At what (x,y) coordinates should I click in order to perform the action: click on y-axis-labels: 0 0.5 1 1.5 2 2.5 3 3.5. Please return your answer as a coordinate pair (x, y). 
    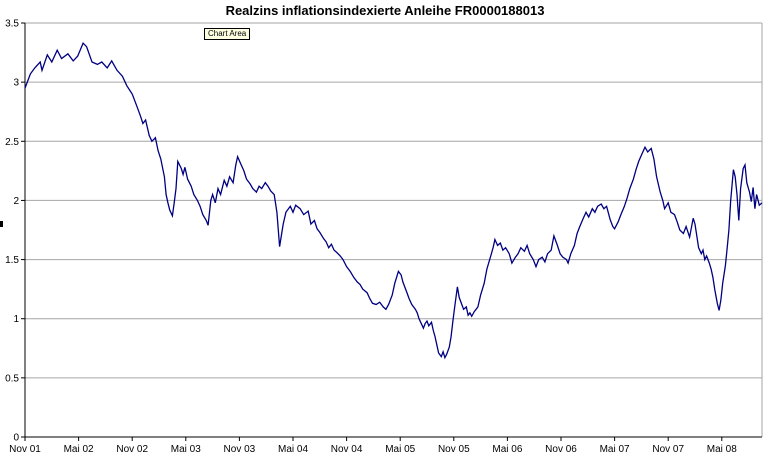
    Looking at the image, I should click on (12, 231).